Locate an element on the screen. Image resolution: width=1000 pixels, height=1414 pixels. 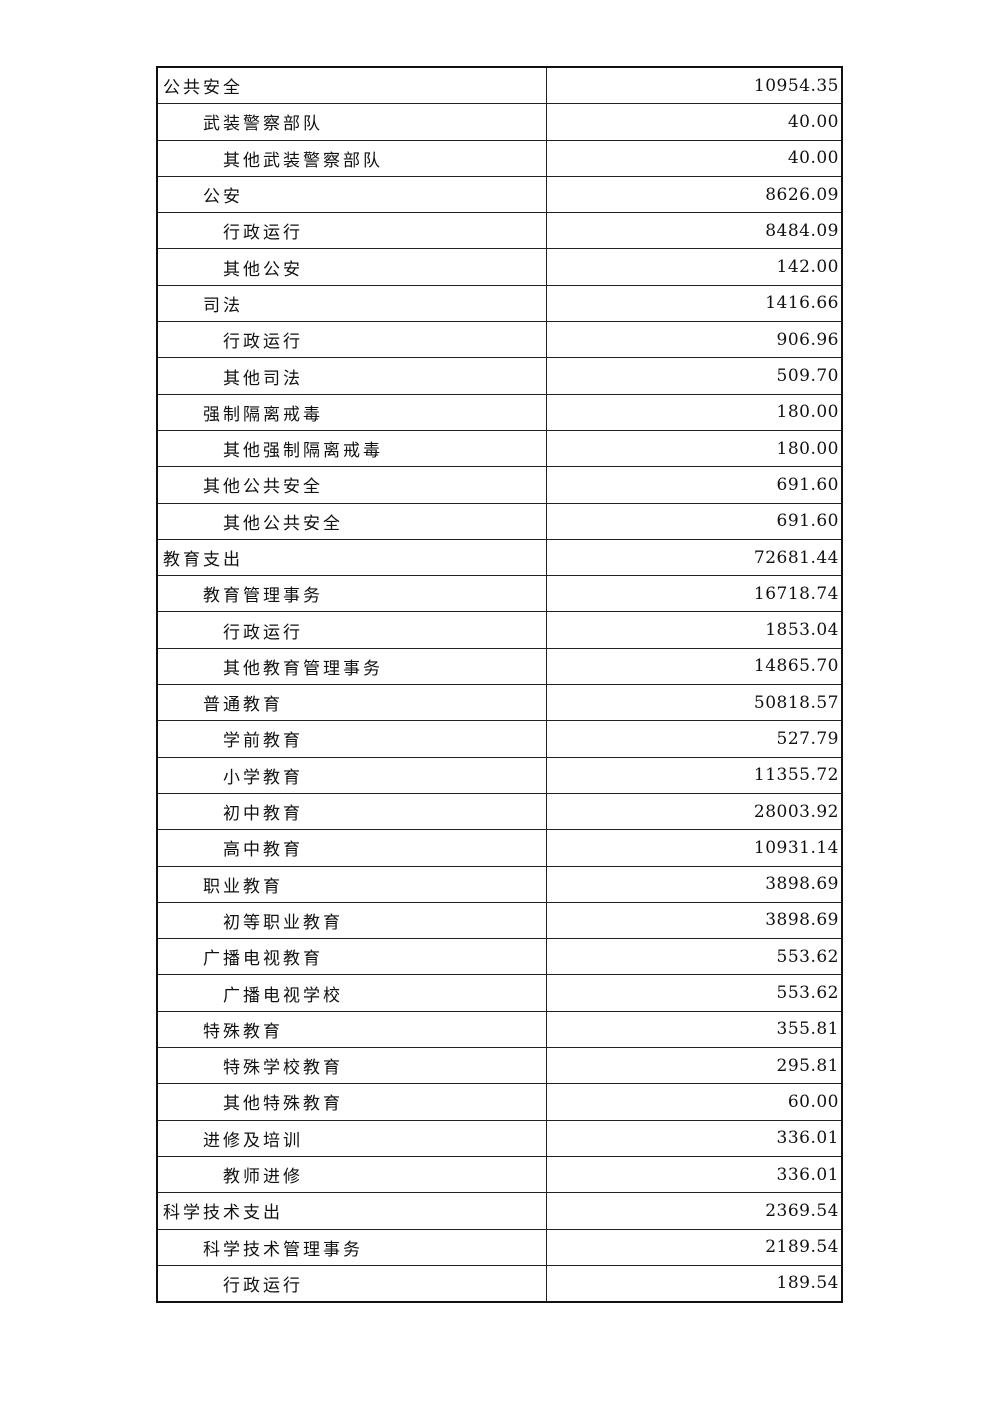
amount-cell: 509.70 is located at coordinates (694, 376).